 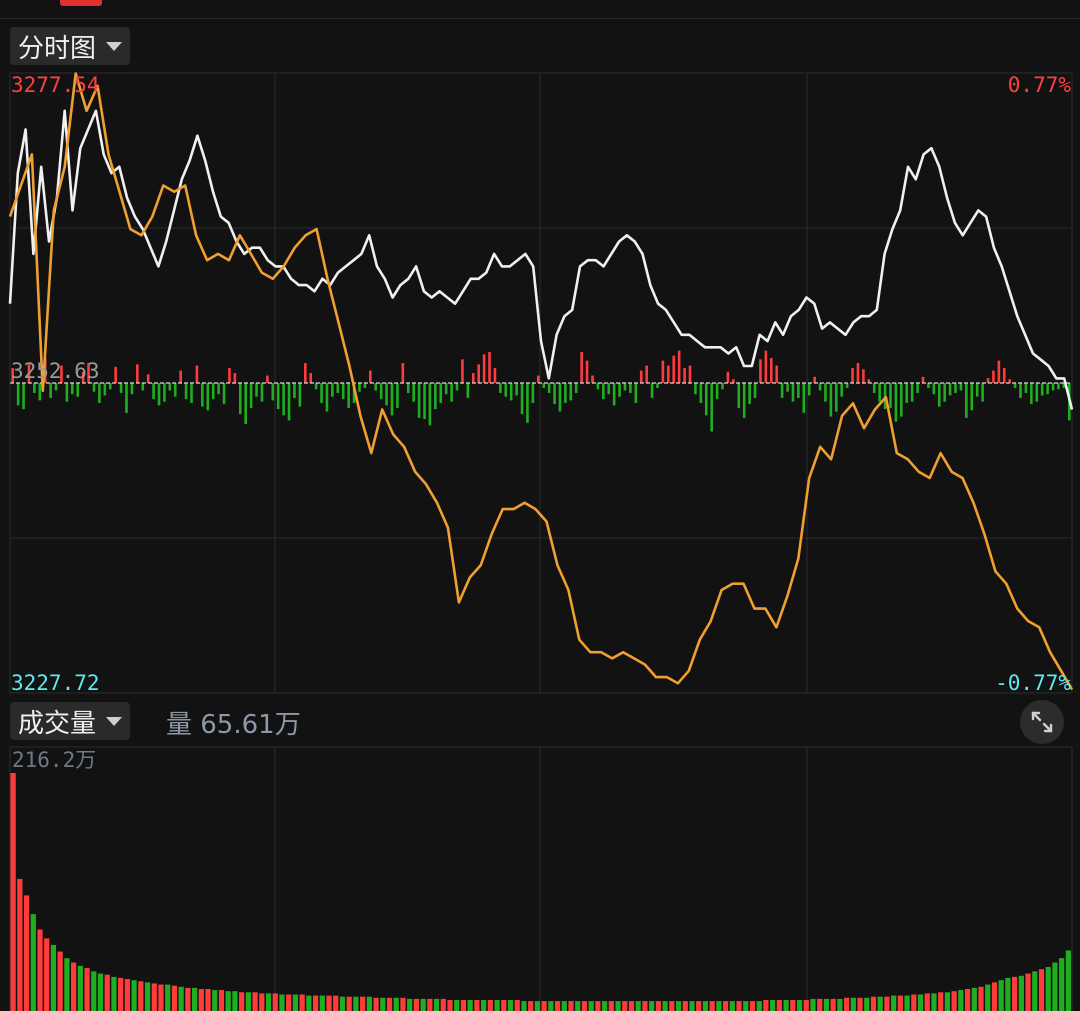 What do you see at coordinates (54, 760) in the screenshot?
I see `volume-max-label: 216.2万` at bounding box center [54, 760].